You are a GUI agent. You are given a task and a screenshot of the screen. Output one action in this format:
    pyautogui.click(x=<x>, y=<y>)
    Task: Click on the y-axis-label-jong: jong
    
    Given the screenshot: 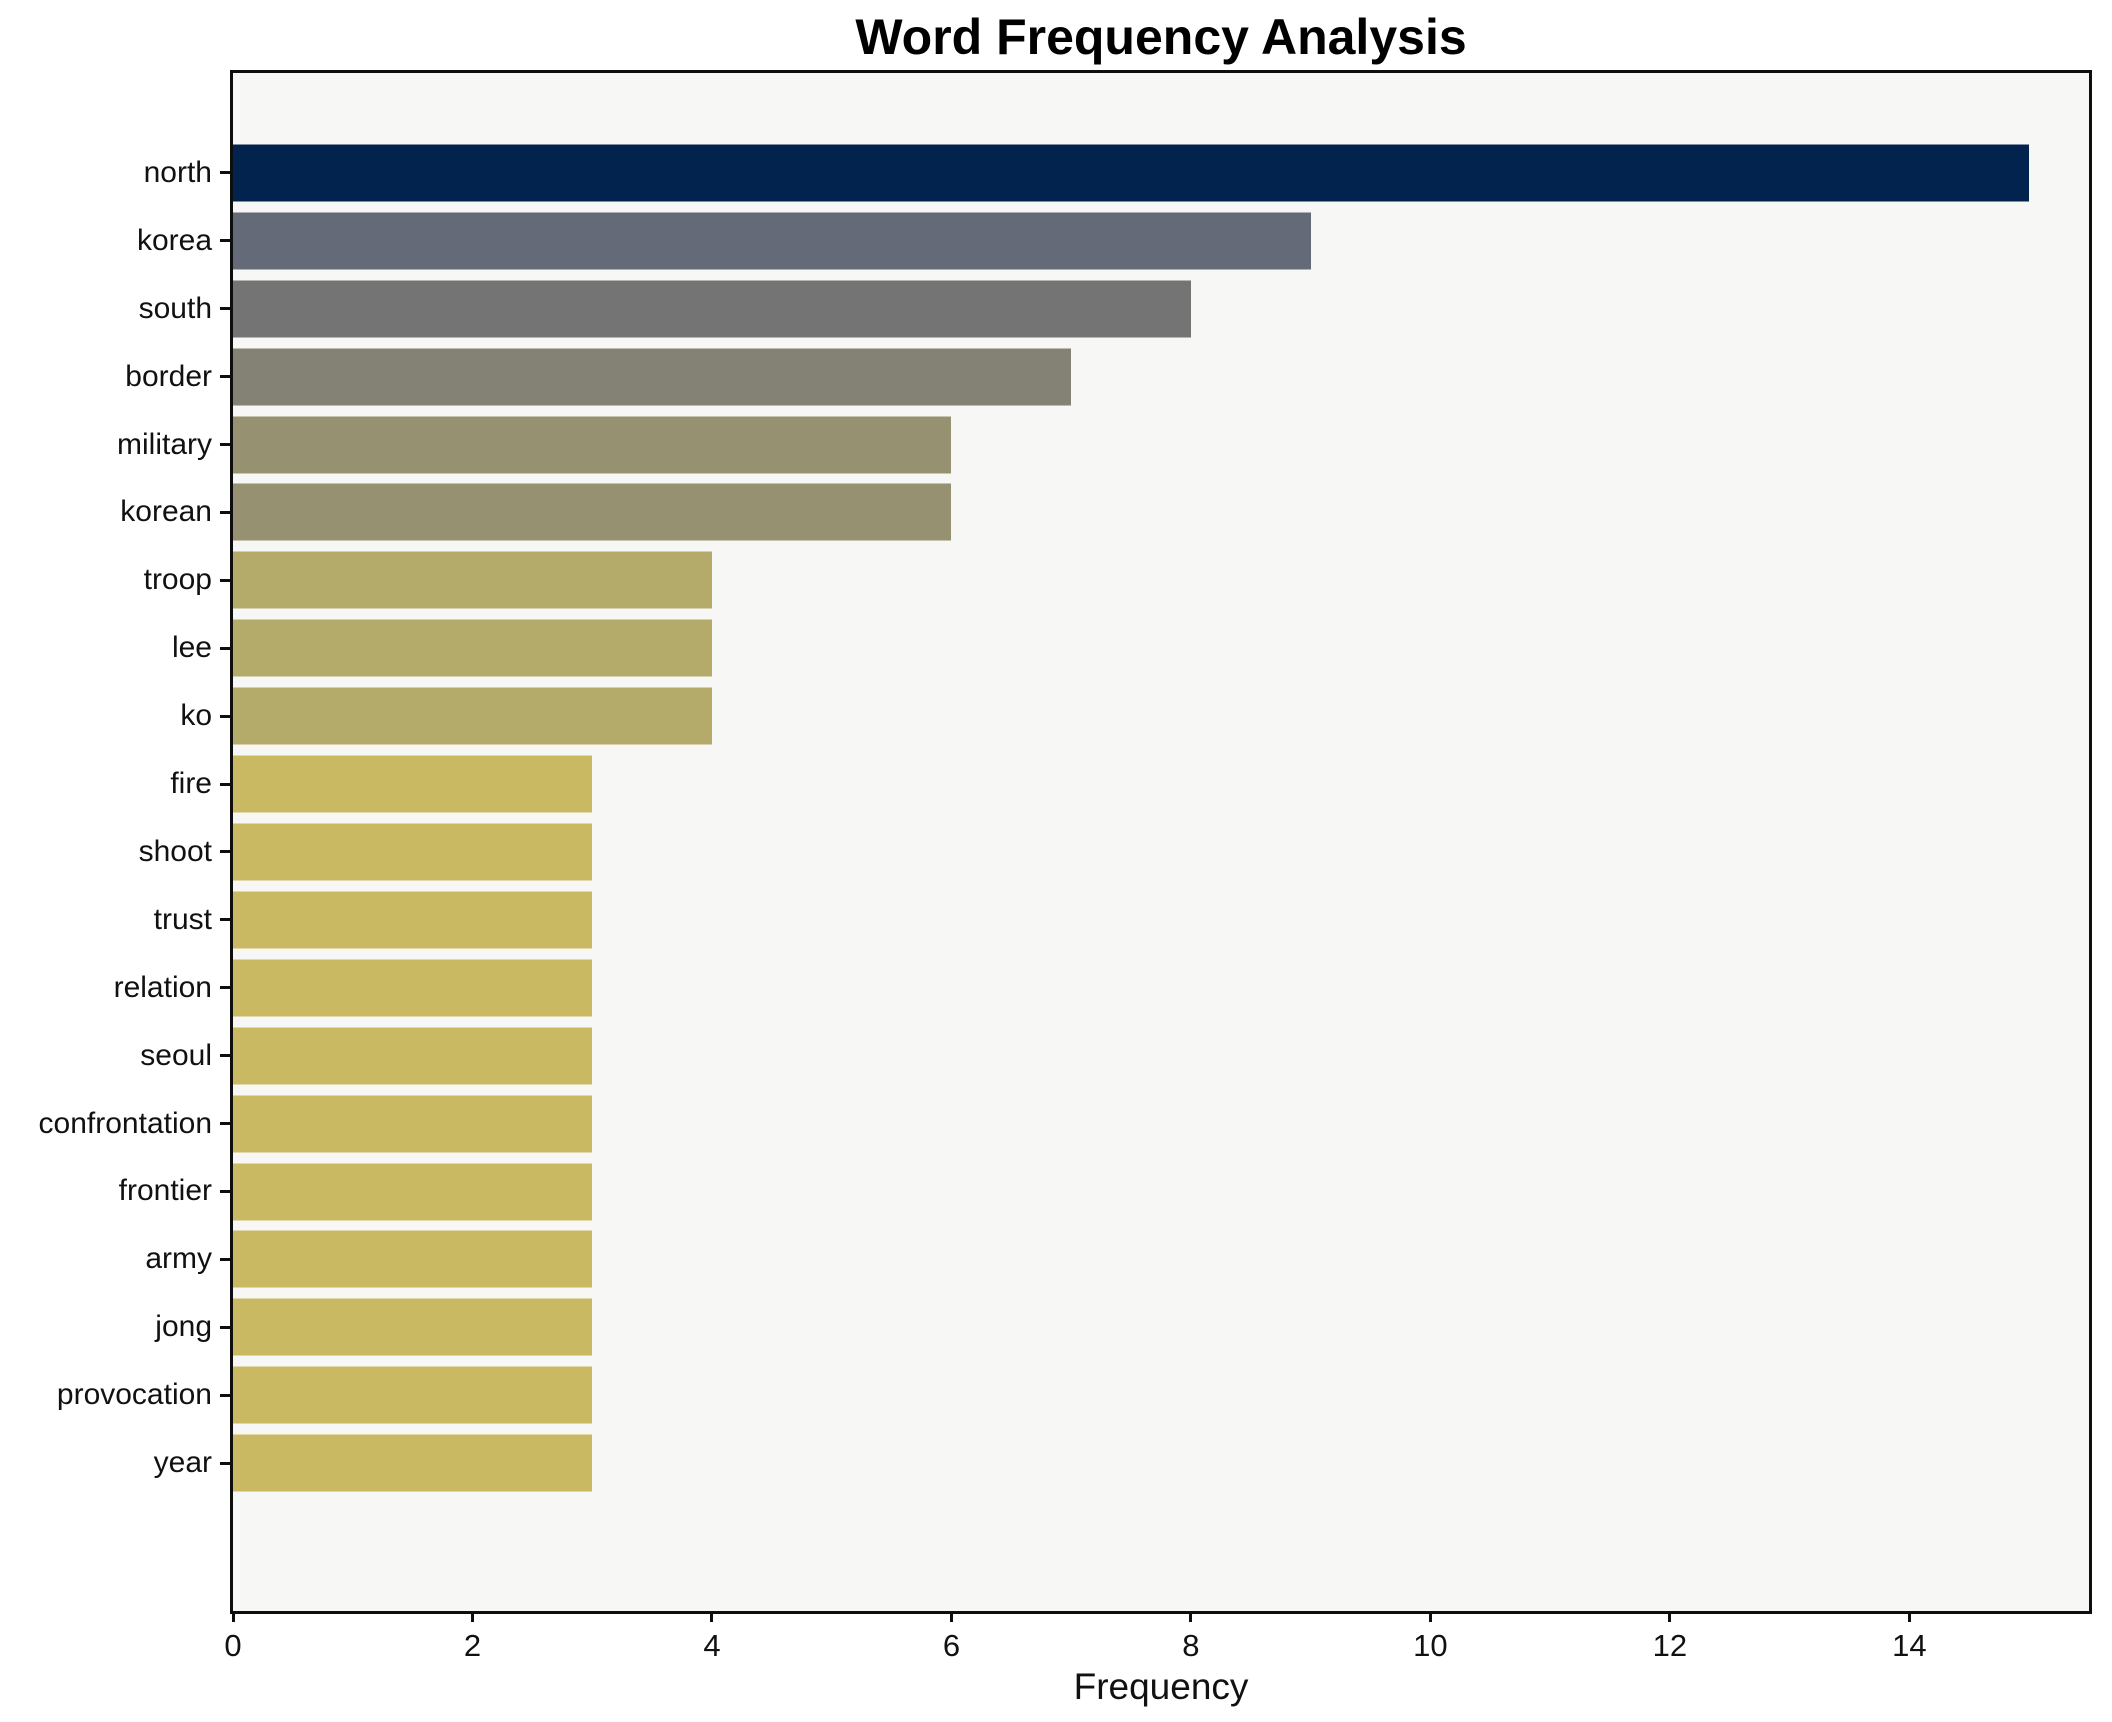 What is the action you would take?
    pyautogui.click(x=183, y=1327)
    